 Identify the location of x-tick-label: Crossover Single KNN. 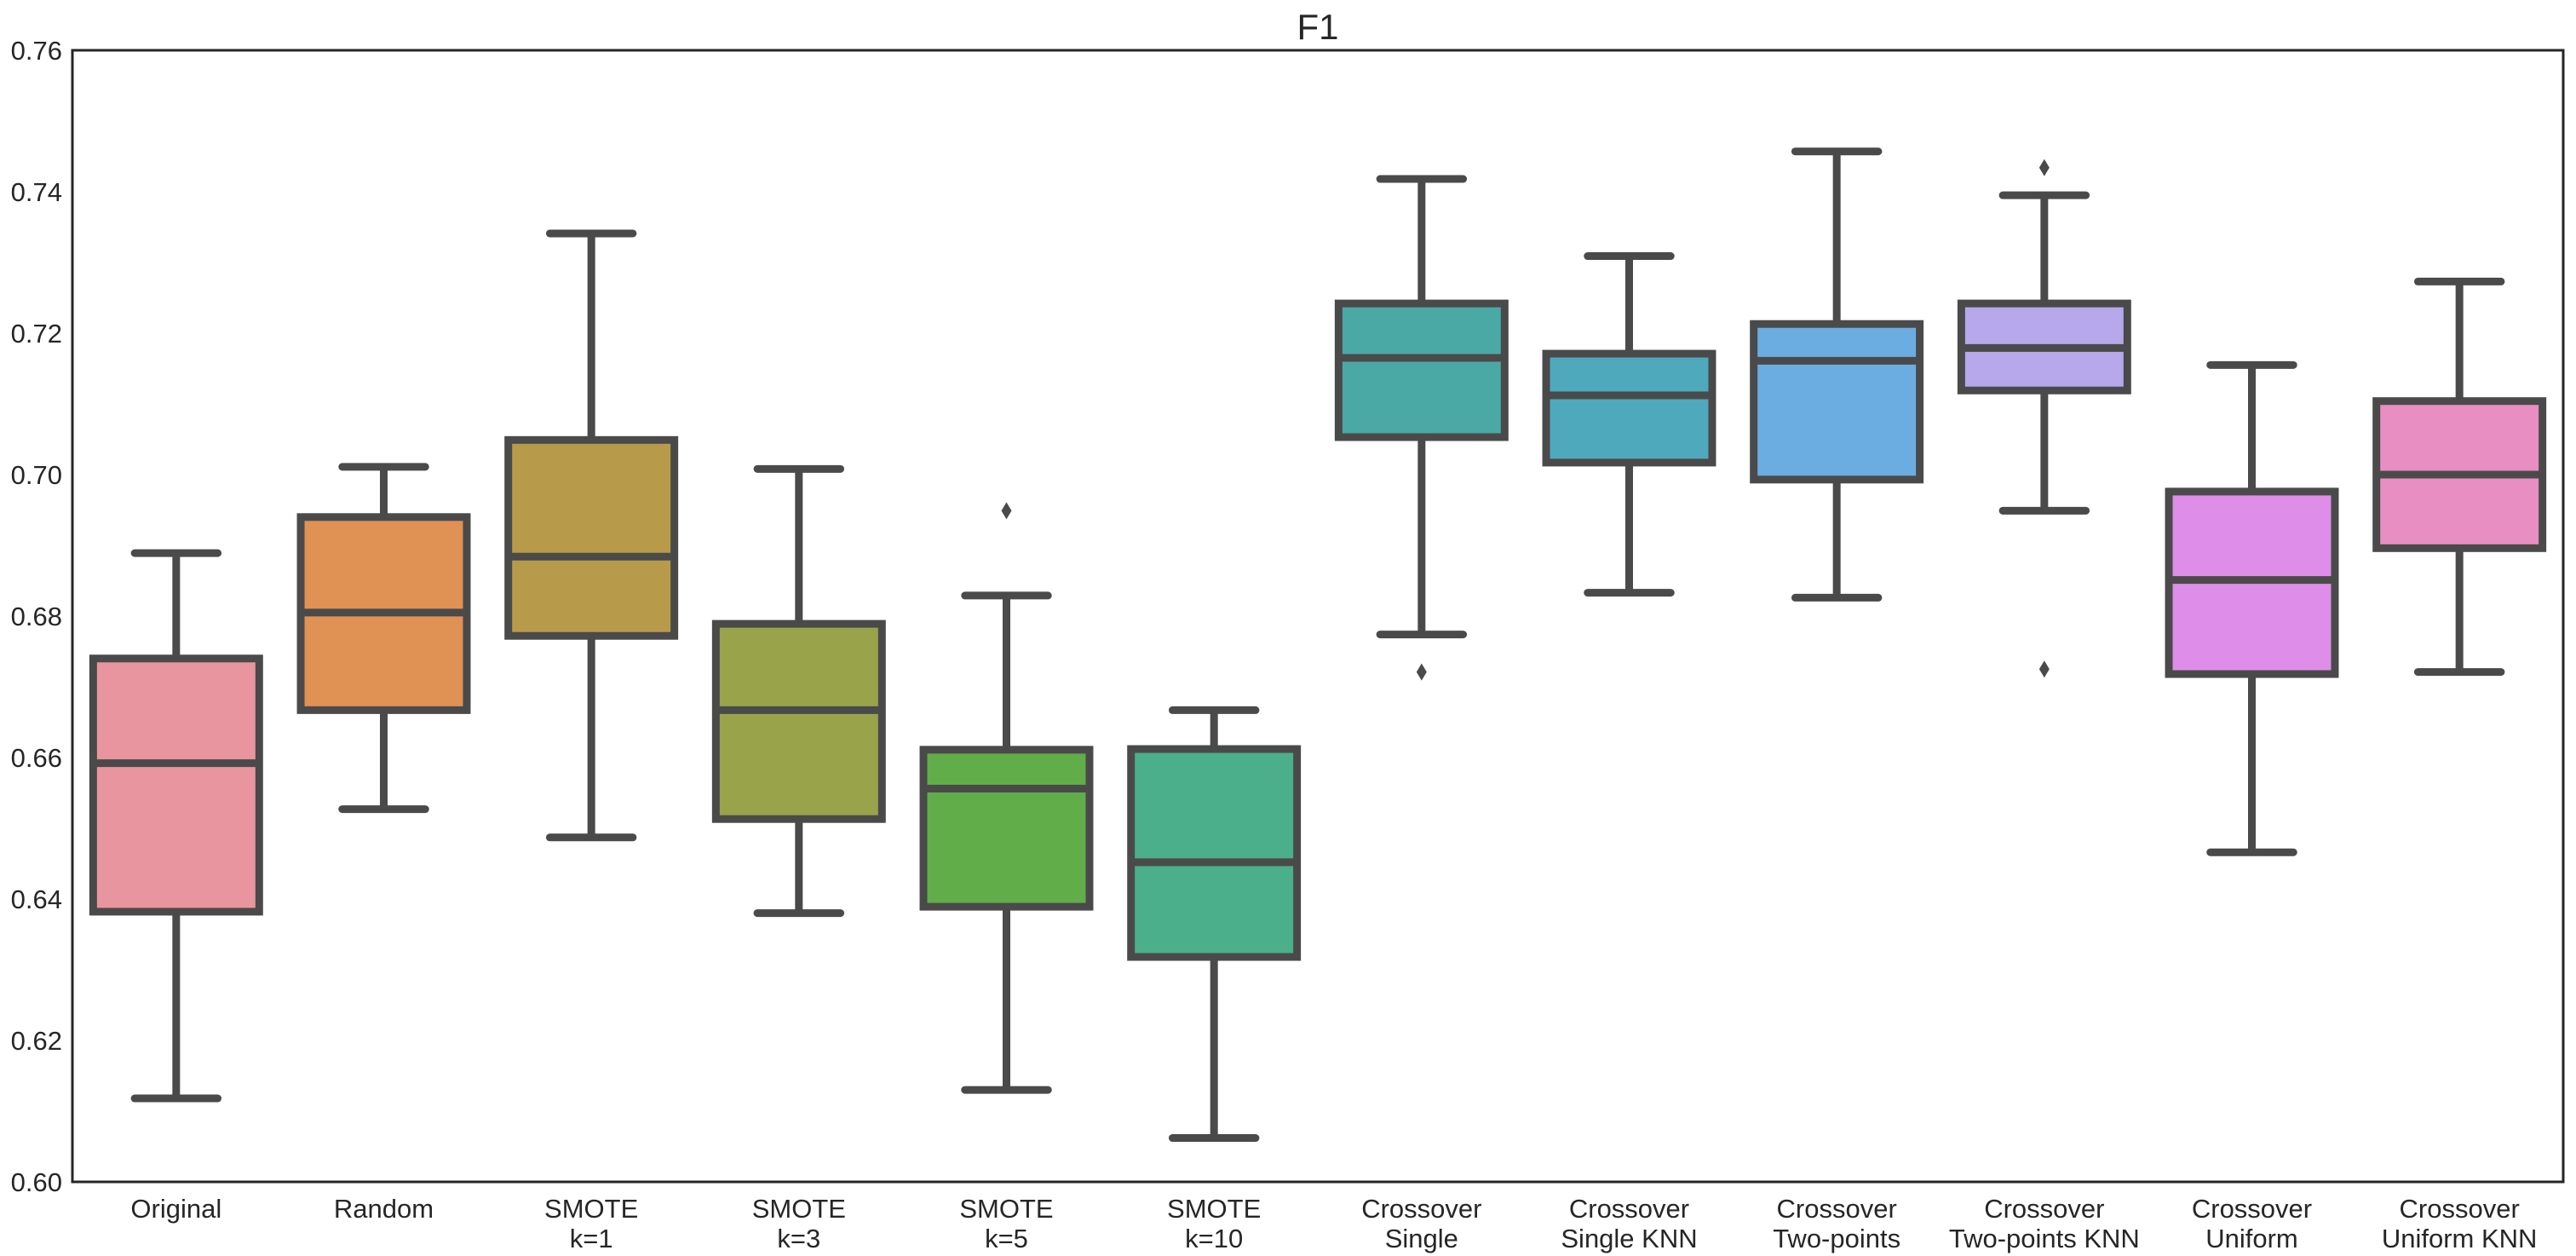
(1629, 1223).